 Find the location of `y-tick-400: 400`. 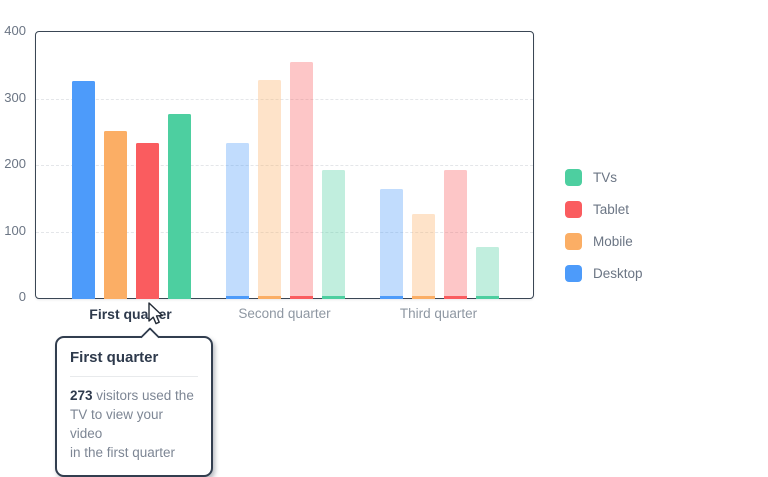

y-tick-400: 400 is located at coordinates (15, 30).